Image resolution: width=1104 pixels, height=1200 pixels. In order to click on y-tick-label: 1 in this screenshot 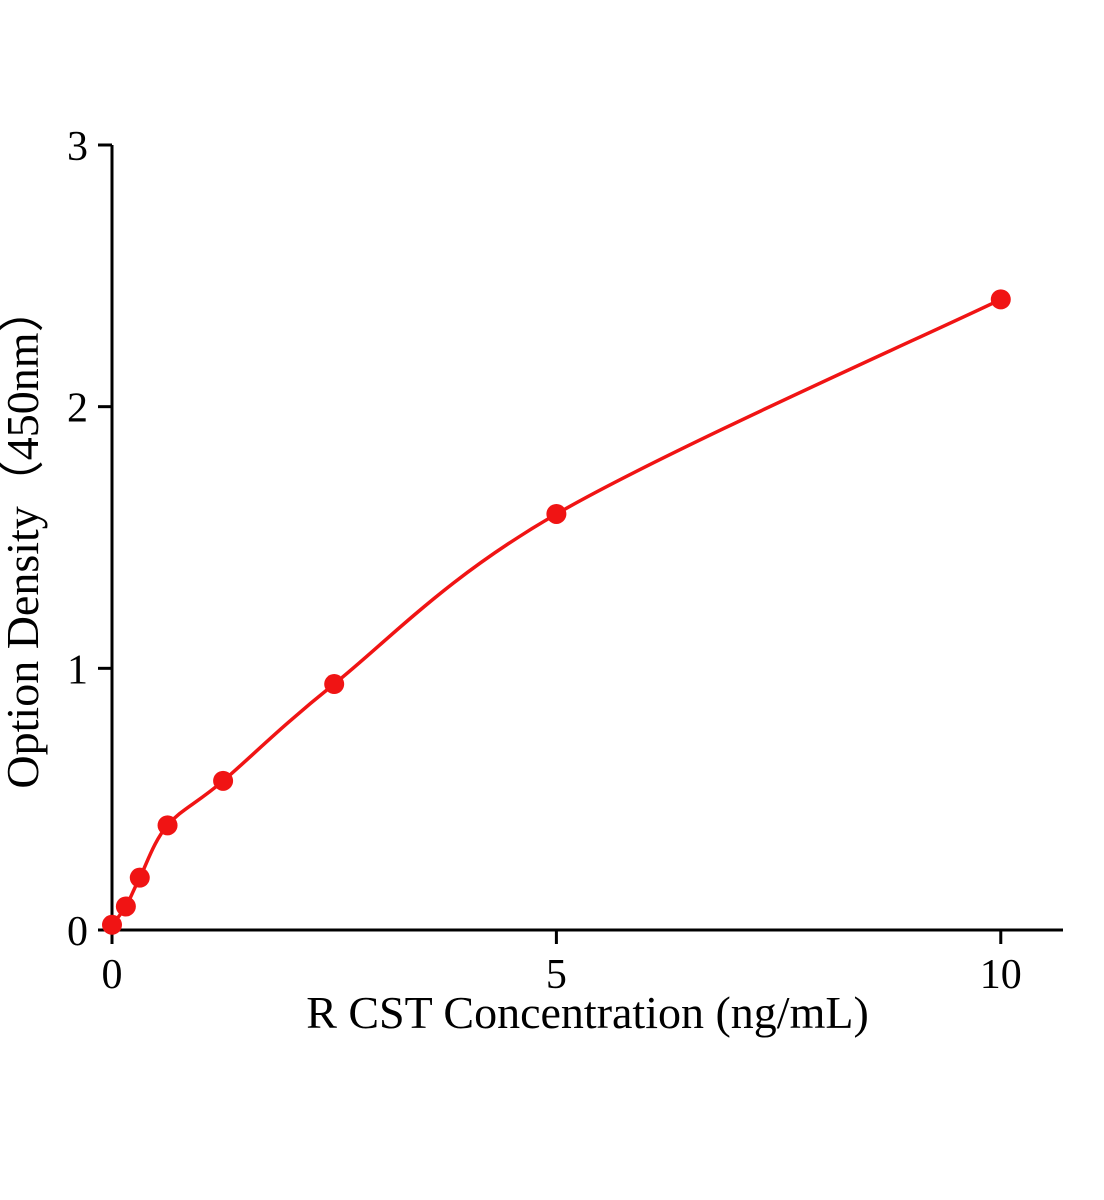, I will do `click(77, 670)`.